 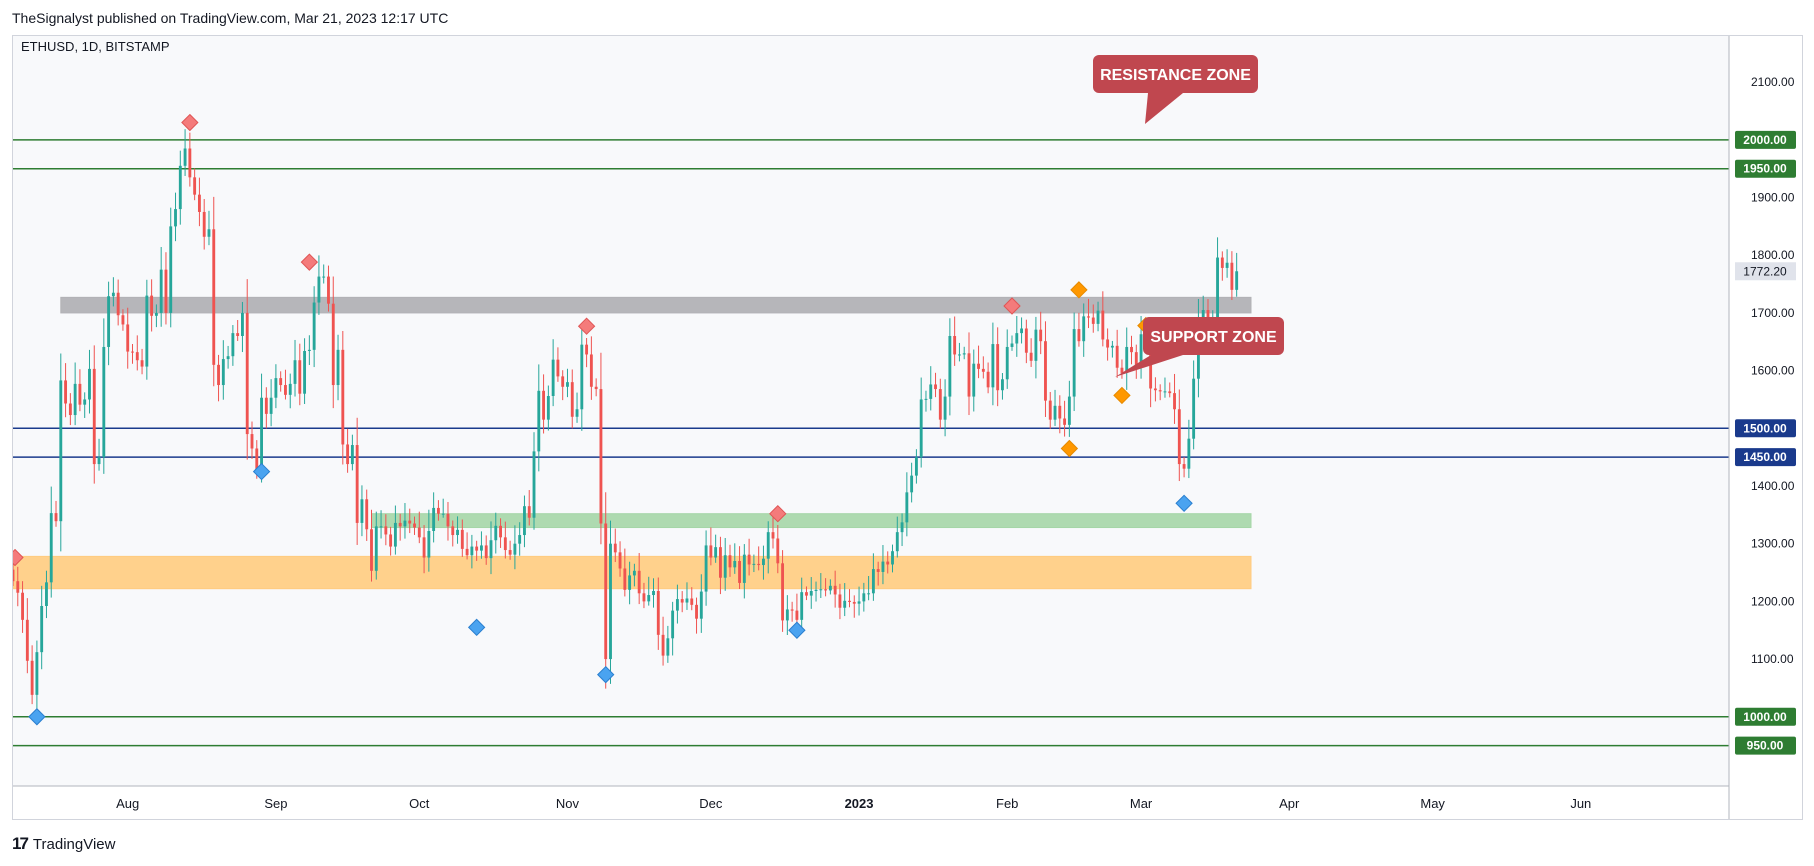 I want to click on time-axis: Aug Sep Oct Nov Dec 2023 Feb Mar Apr May Jun, so click(x=853, y=803).